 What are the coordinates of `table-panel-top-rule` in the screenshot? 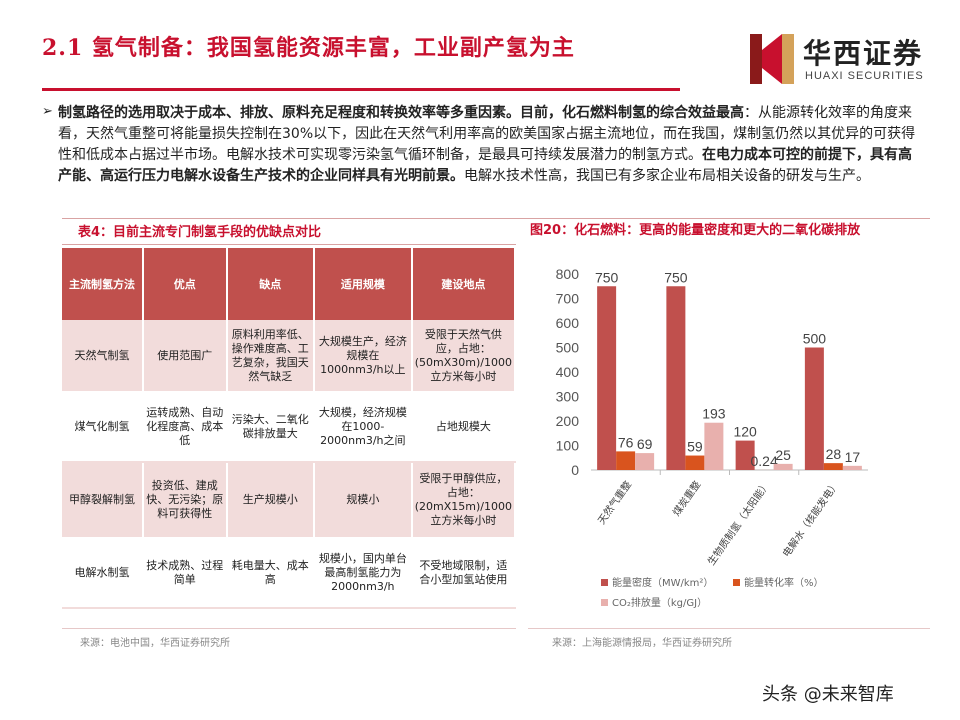 It's located at (289, 218).